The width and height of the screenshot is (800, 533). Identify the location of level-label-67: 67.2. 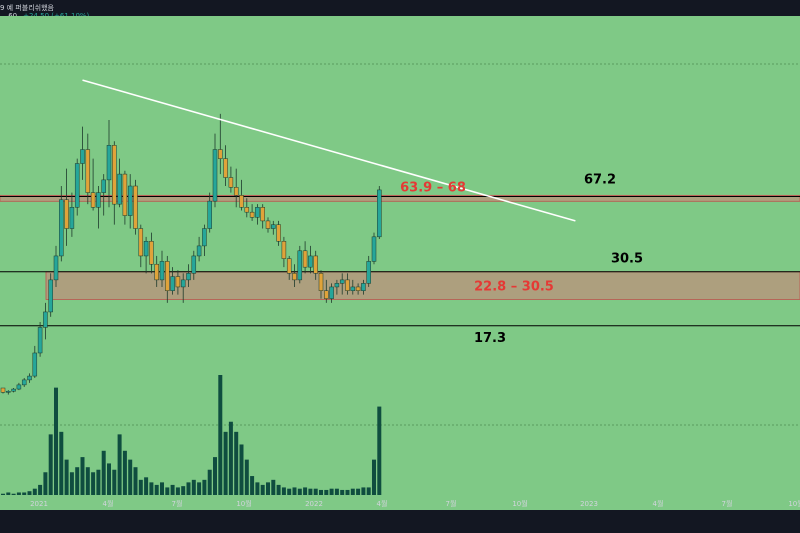
(600, 179).